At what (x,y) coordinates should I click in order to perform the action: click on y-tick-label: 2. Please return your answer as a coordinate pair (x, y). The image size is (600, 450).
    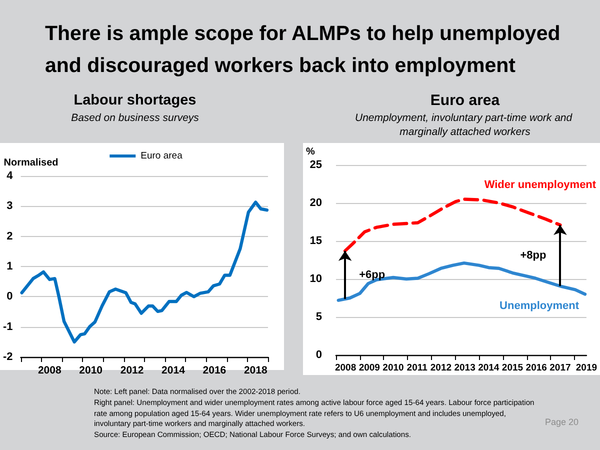
    Looking at the image, I should click on (9, 236).